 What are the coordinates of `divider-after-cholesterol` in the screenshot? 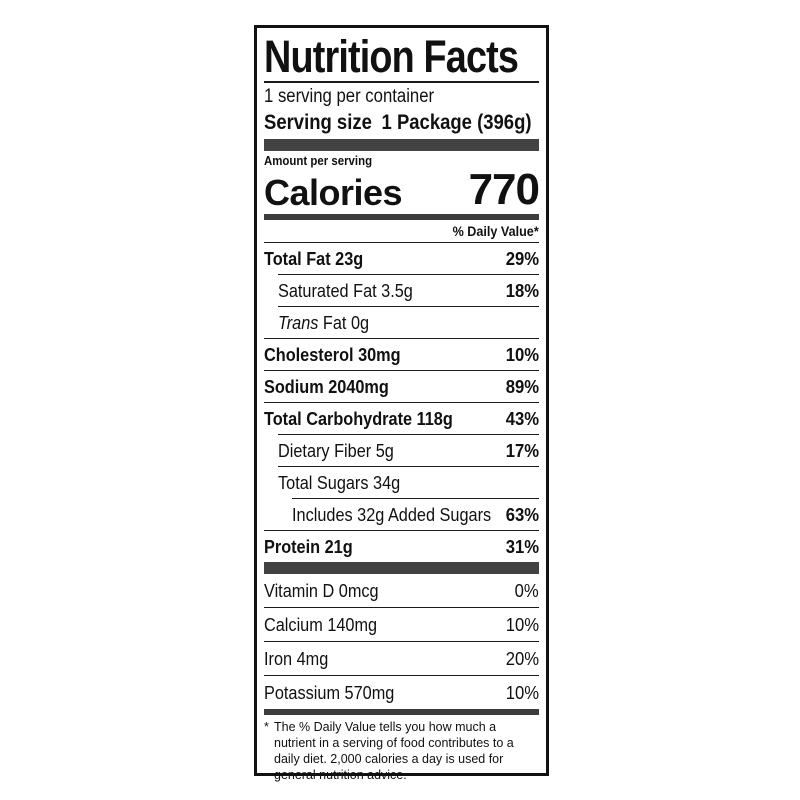 It's located at (401, 370).